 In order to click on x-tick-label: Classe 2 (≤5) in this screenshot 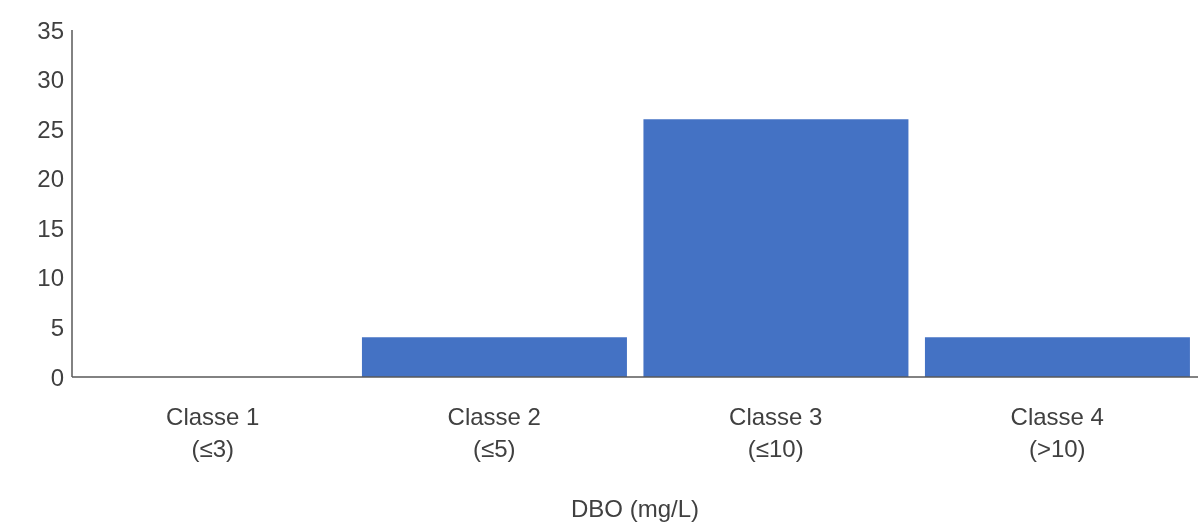, I will do `click(494, 432)`.